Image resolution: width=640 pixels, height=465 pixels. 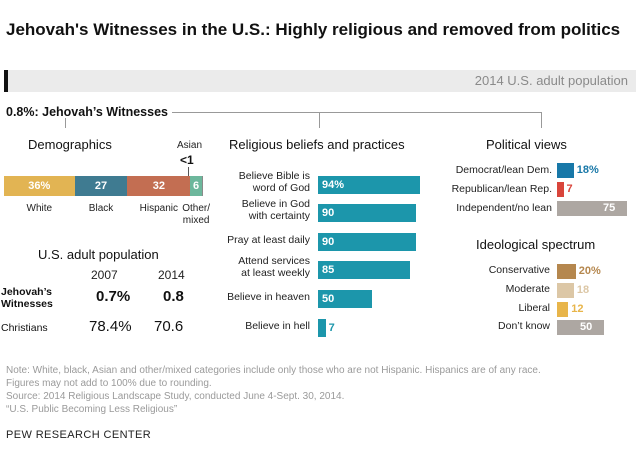 I want to click on demographics-stacked-bar: 36% 27 32 6, so click(x=103, y=186).